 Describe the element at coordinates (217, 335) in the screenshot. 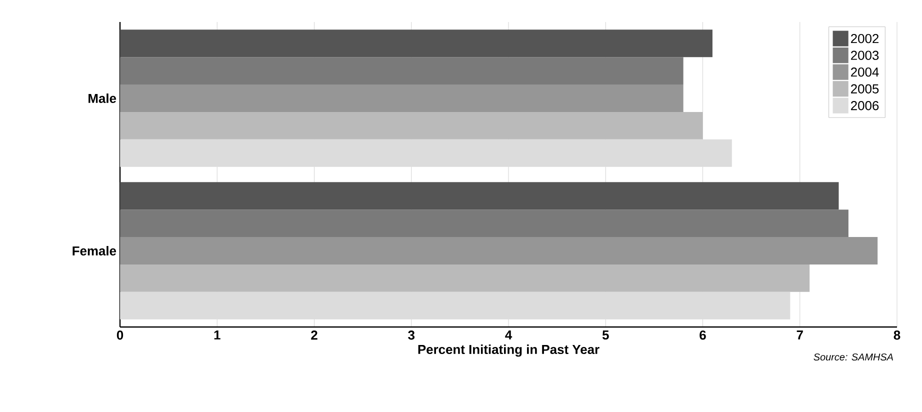

I see `x-tick-label: 1` at that location.